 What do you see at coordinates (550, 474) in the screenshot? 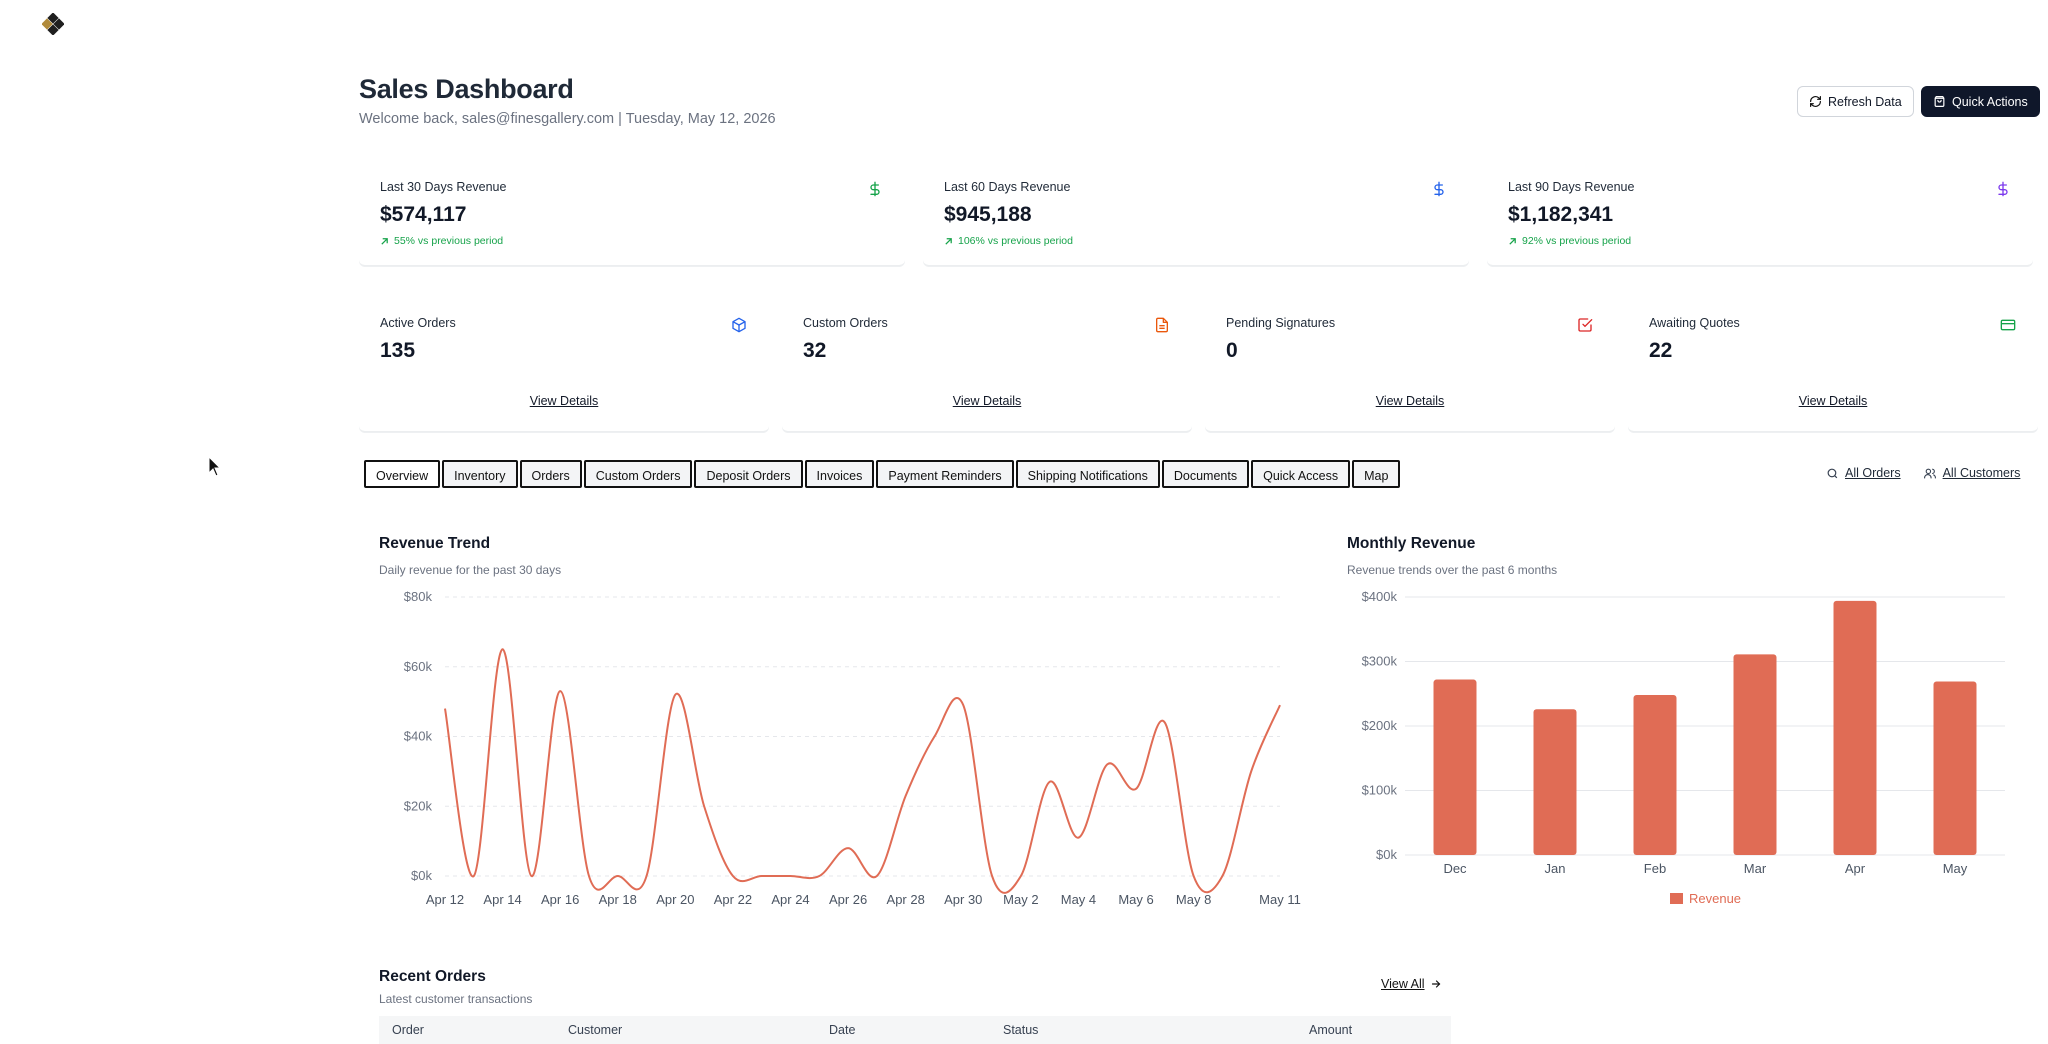
I see `tab-orders: Orders` at bounding box center [550, 474].